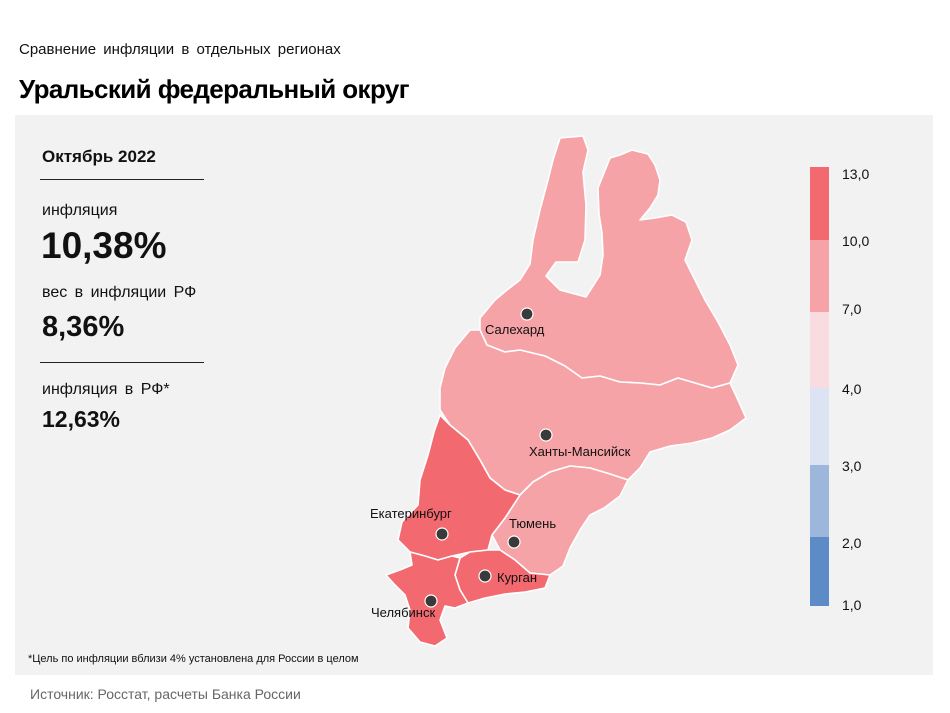 This screenshot has width=950, height=713. What do you see at coordinates (119, 292) in the screenshot?
I see `weight-label: вес в инфляции РФ` at bounding box center [119, 292].